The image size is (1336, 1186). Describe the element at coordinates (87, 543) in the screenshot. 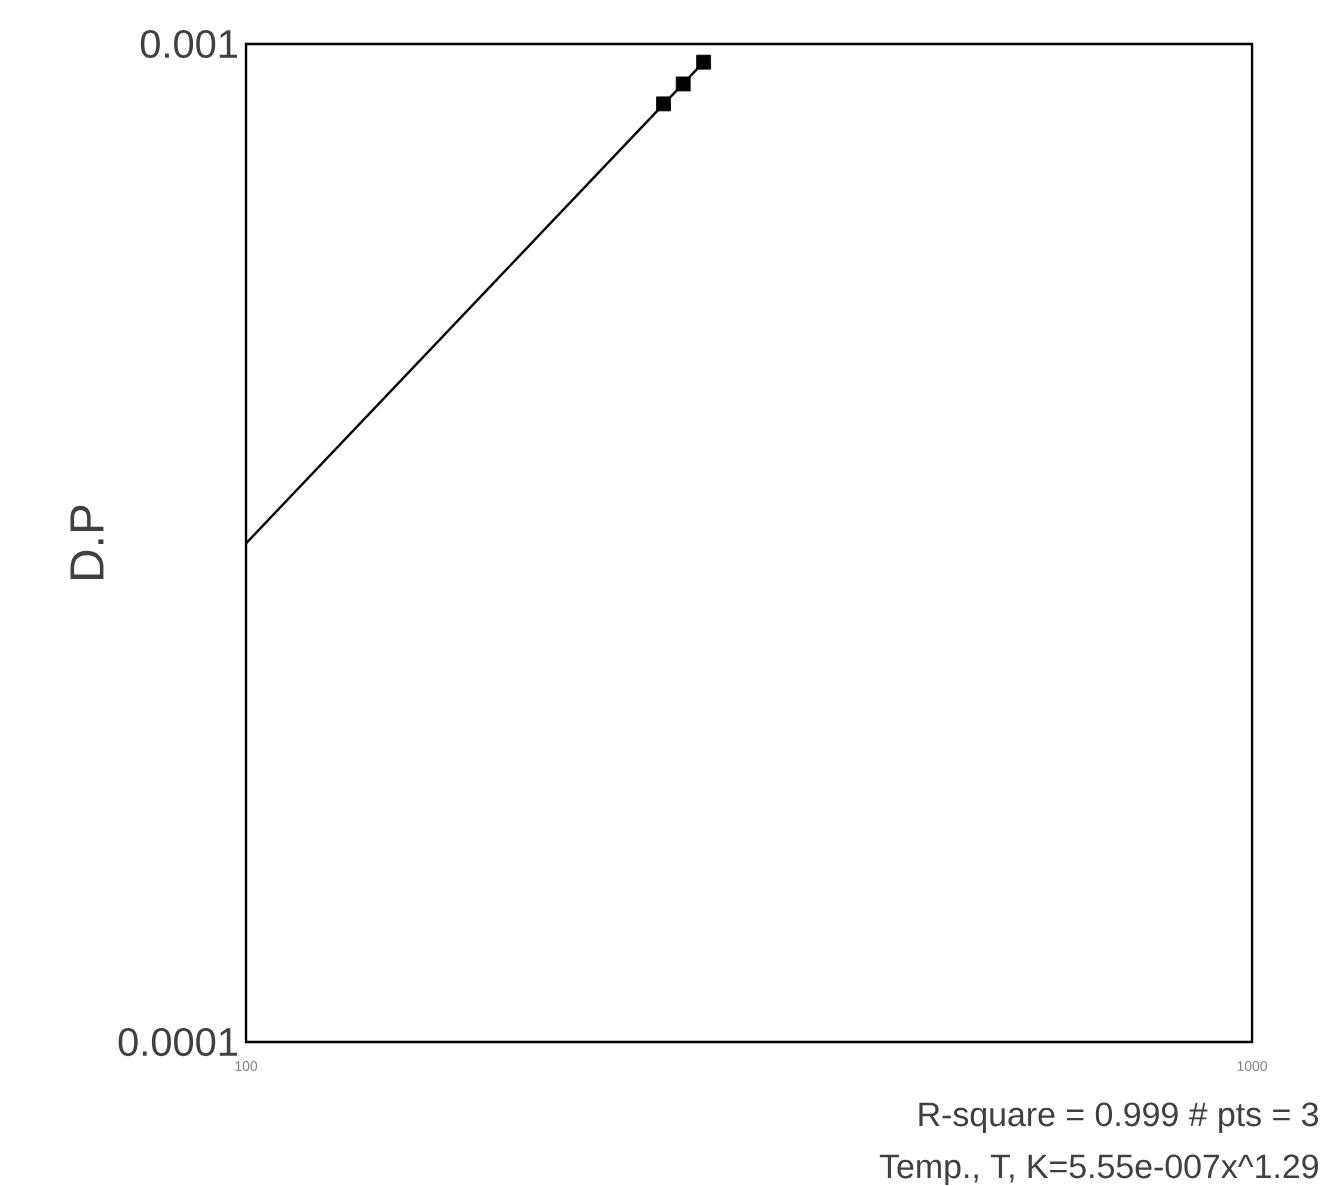

I see `y-axis-title: D.P` at that location.